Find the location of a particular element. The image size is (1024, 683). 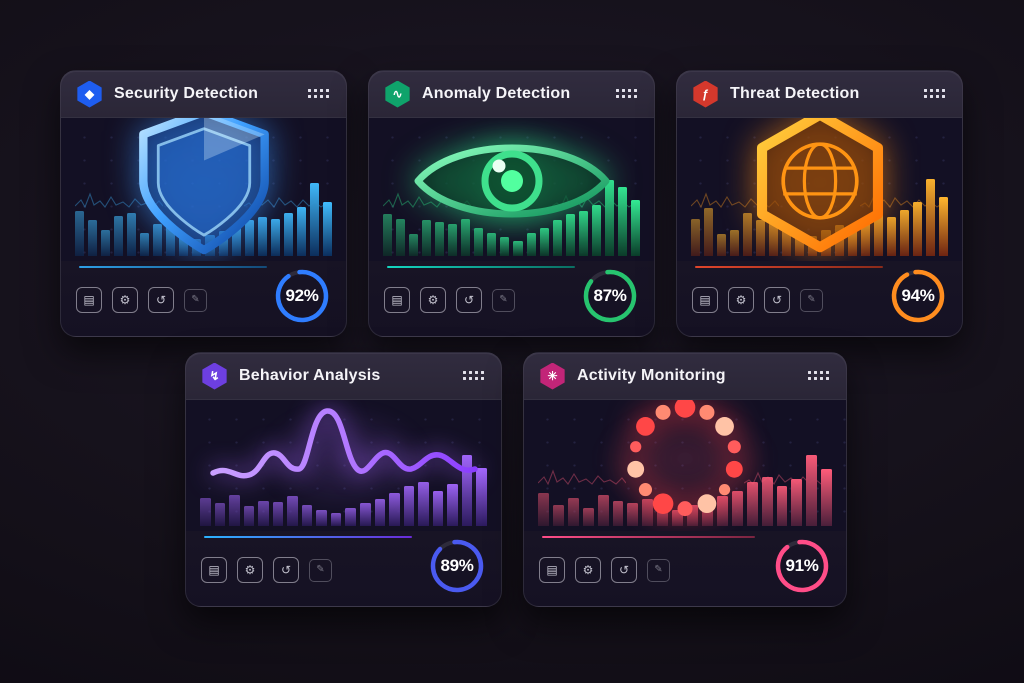

bar-chart is located at coordinates (685, 490).